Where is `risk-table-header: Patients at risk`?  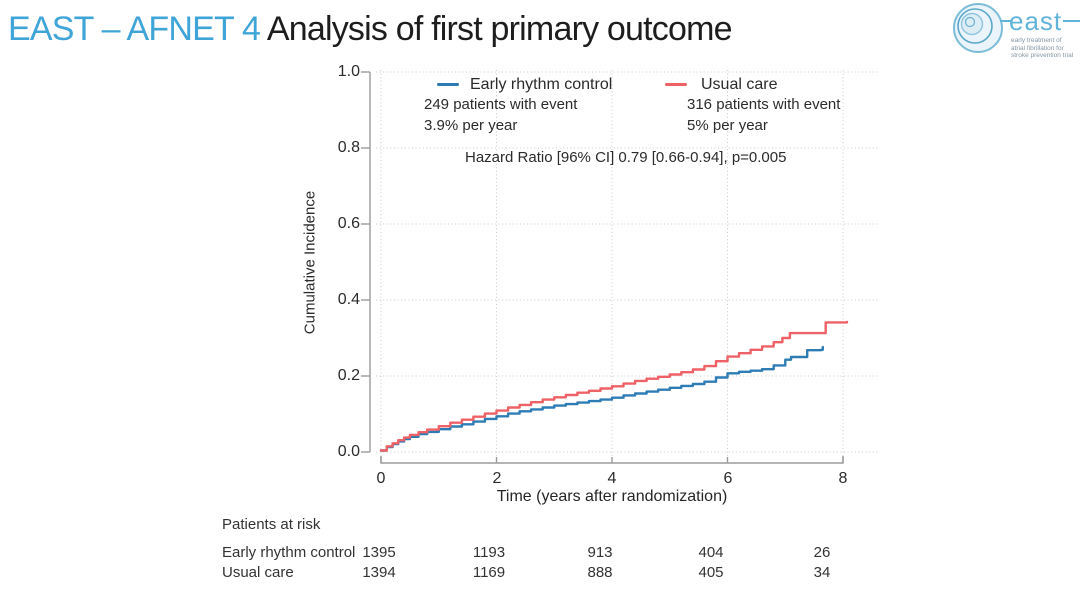
risk-table-header: Patients at risk is located at coordinates (271, 524).